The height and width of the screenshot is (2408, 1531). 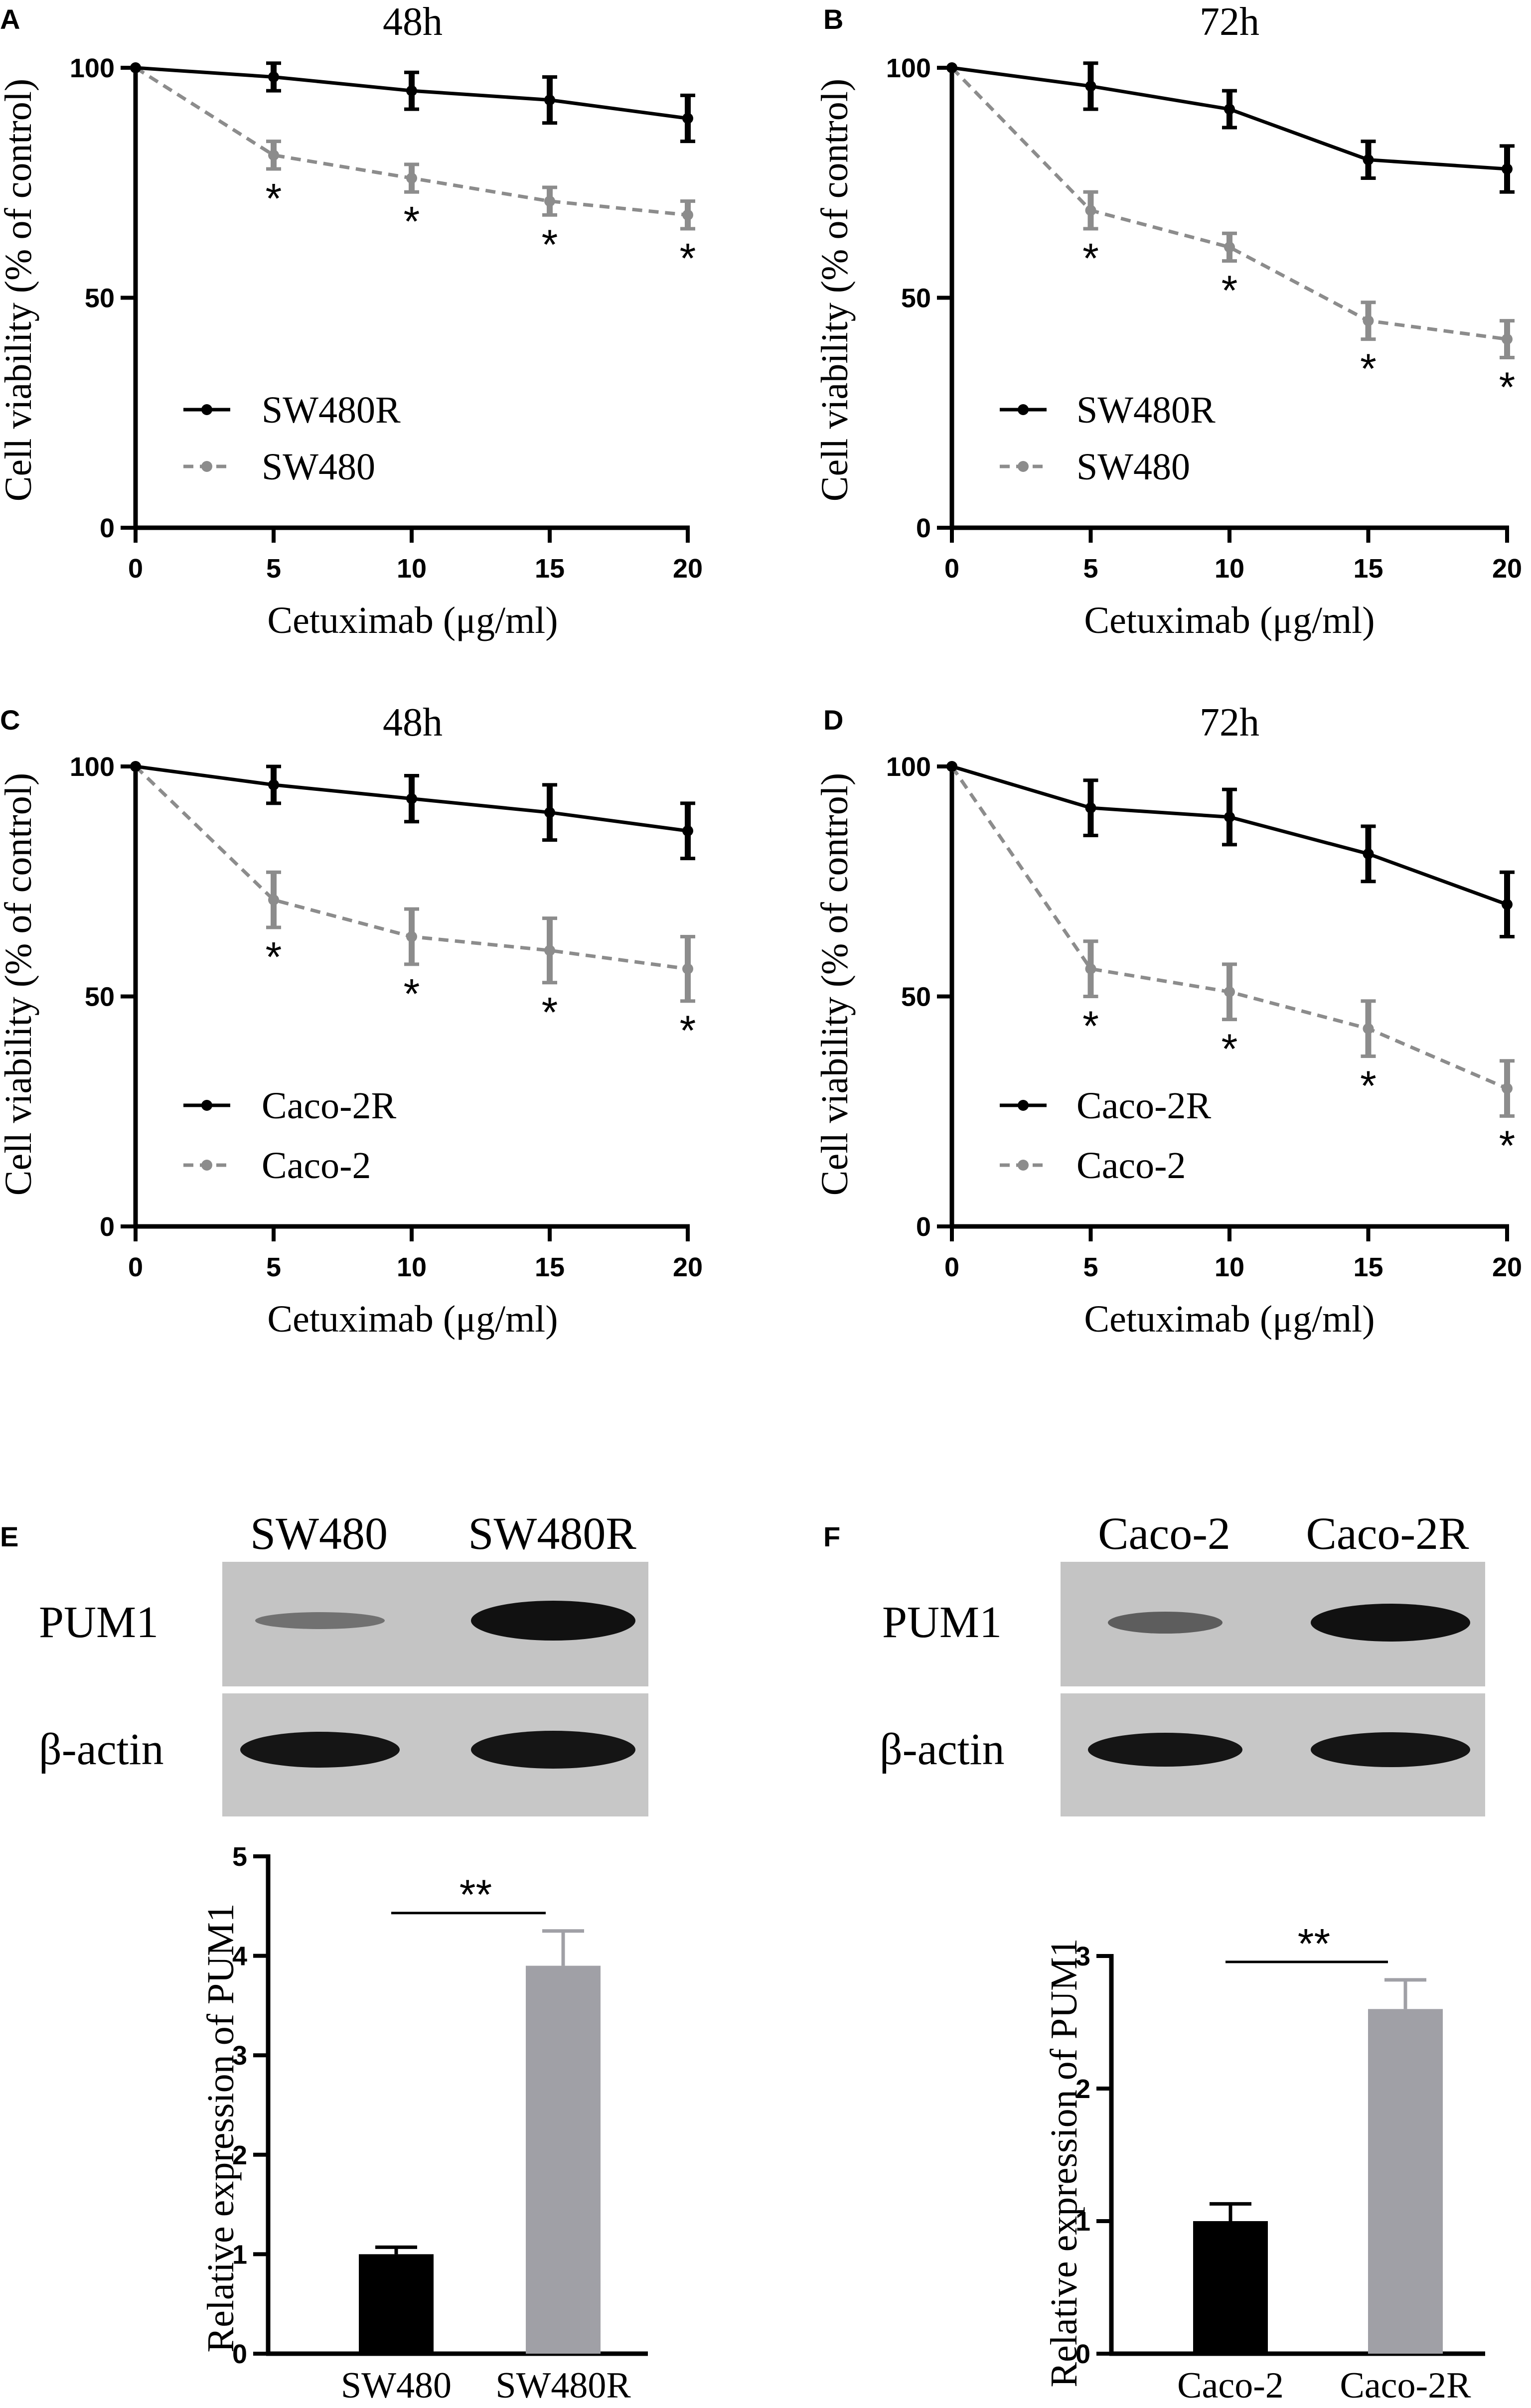 I want to click on chart-title: 48h, so click(x=413, y=723).